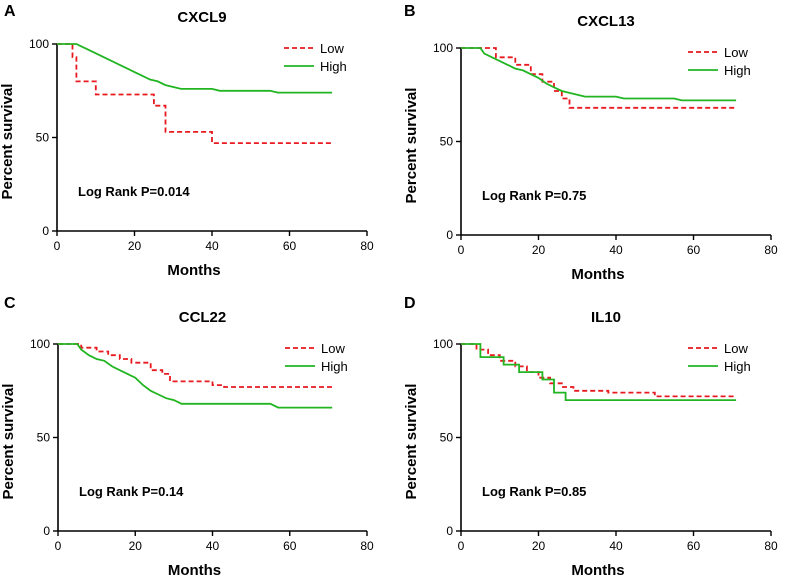 Image resolution: width=785 pixels, height=582 pixels. What do you see at coordinates (410, 303) in the screenshot?
I see `panel-letter: D` at bounding box center [410, 303].